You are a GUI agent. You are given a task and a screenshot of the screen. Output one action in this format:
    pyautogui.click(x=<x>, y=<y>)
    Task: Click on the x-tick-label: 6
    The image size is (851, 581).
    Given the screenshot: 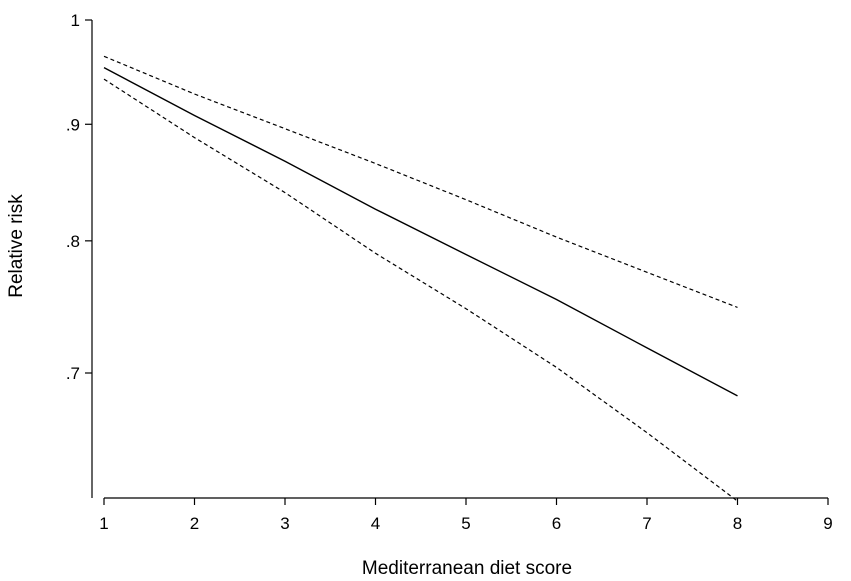 What is the action you would take?
    pyautogui.click(x=556, y=523)
    